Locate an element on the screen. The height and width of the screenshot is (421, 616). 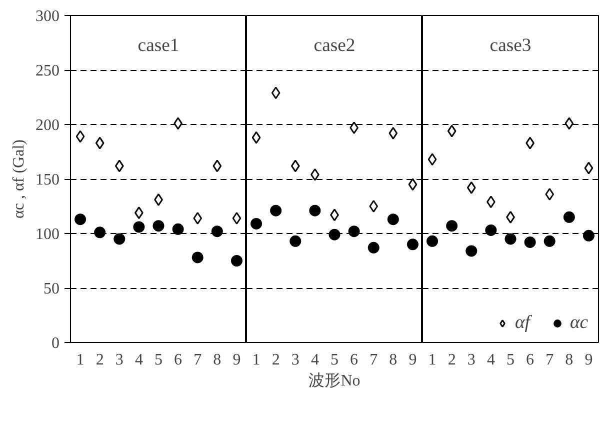
y-tick-label: 200 is located at coordinates (48, 125).